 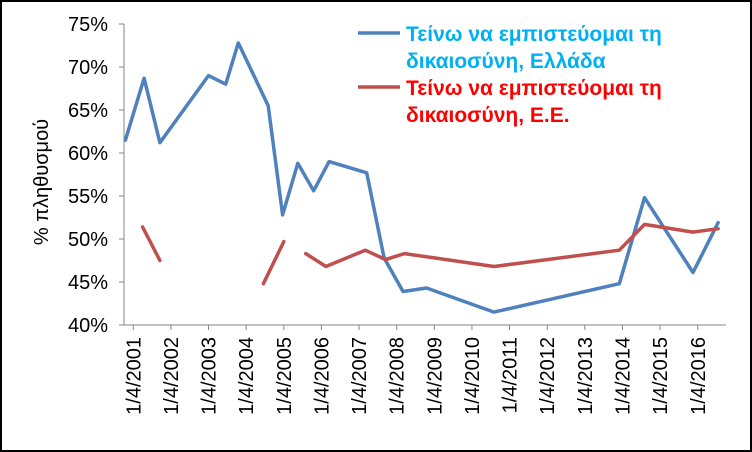 I want to click on y-tick-label: 70%, so click(x=88, y=68).